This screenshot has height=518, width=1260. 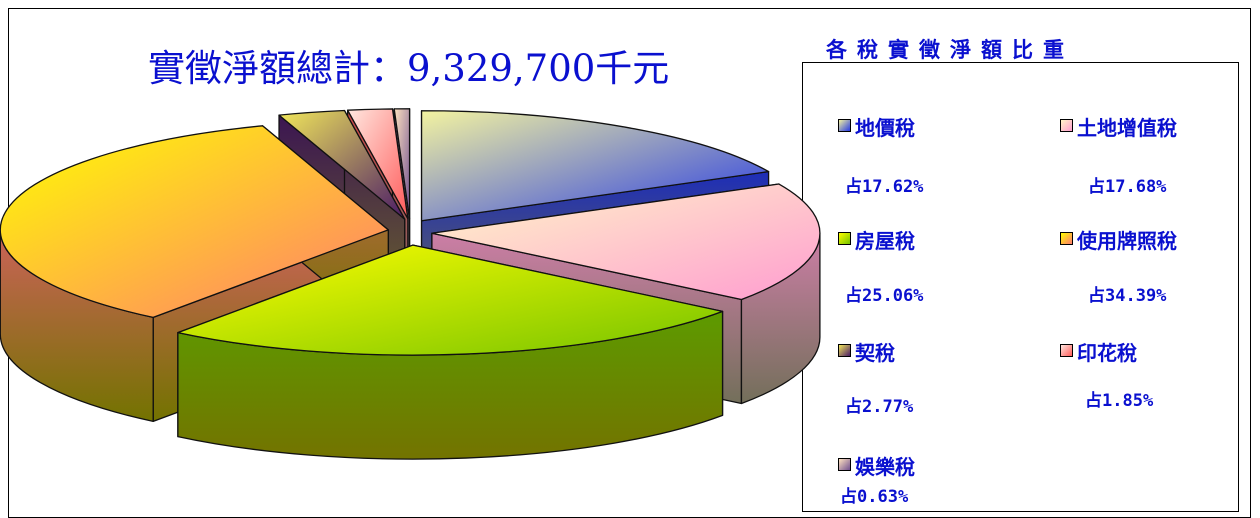 I want to click on legend-percent: 占34.39%, so click(x=1127, y=296).